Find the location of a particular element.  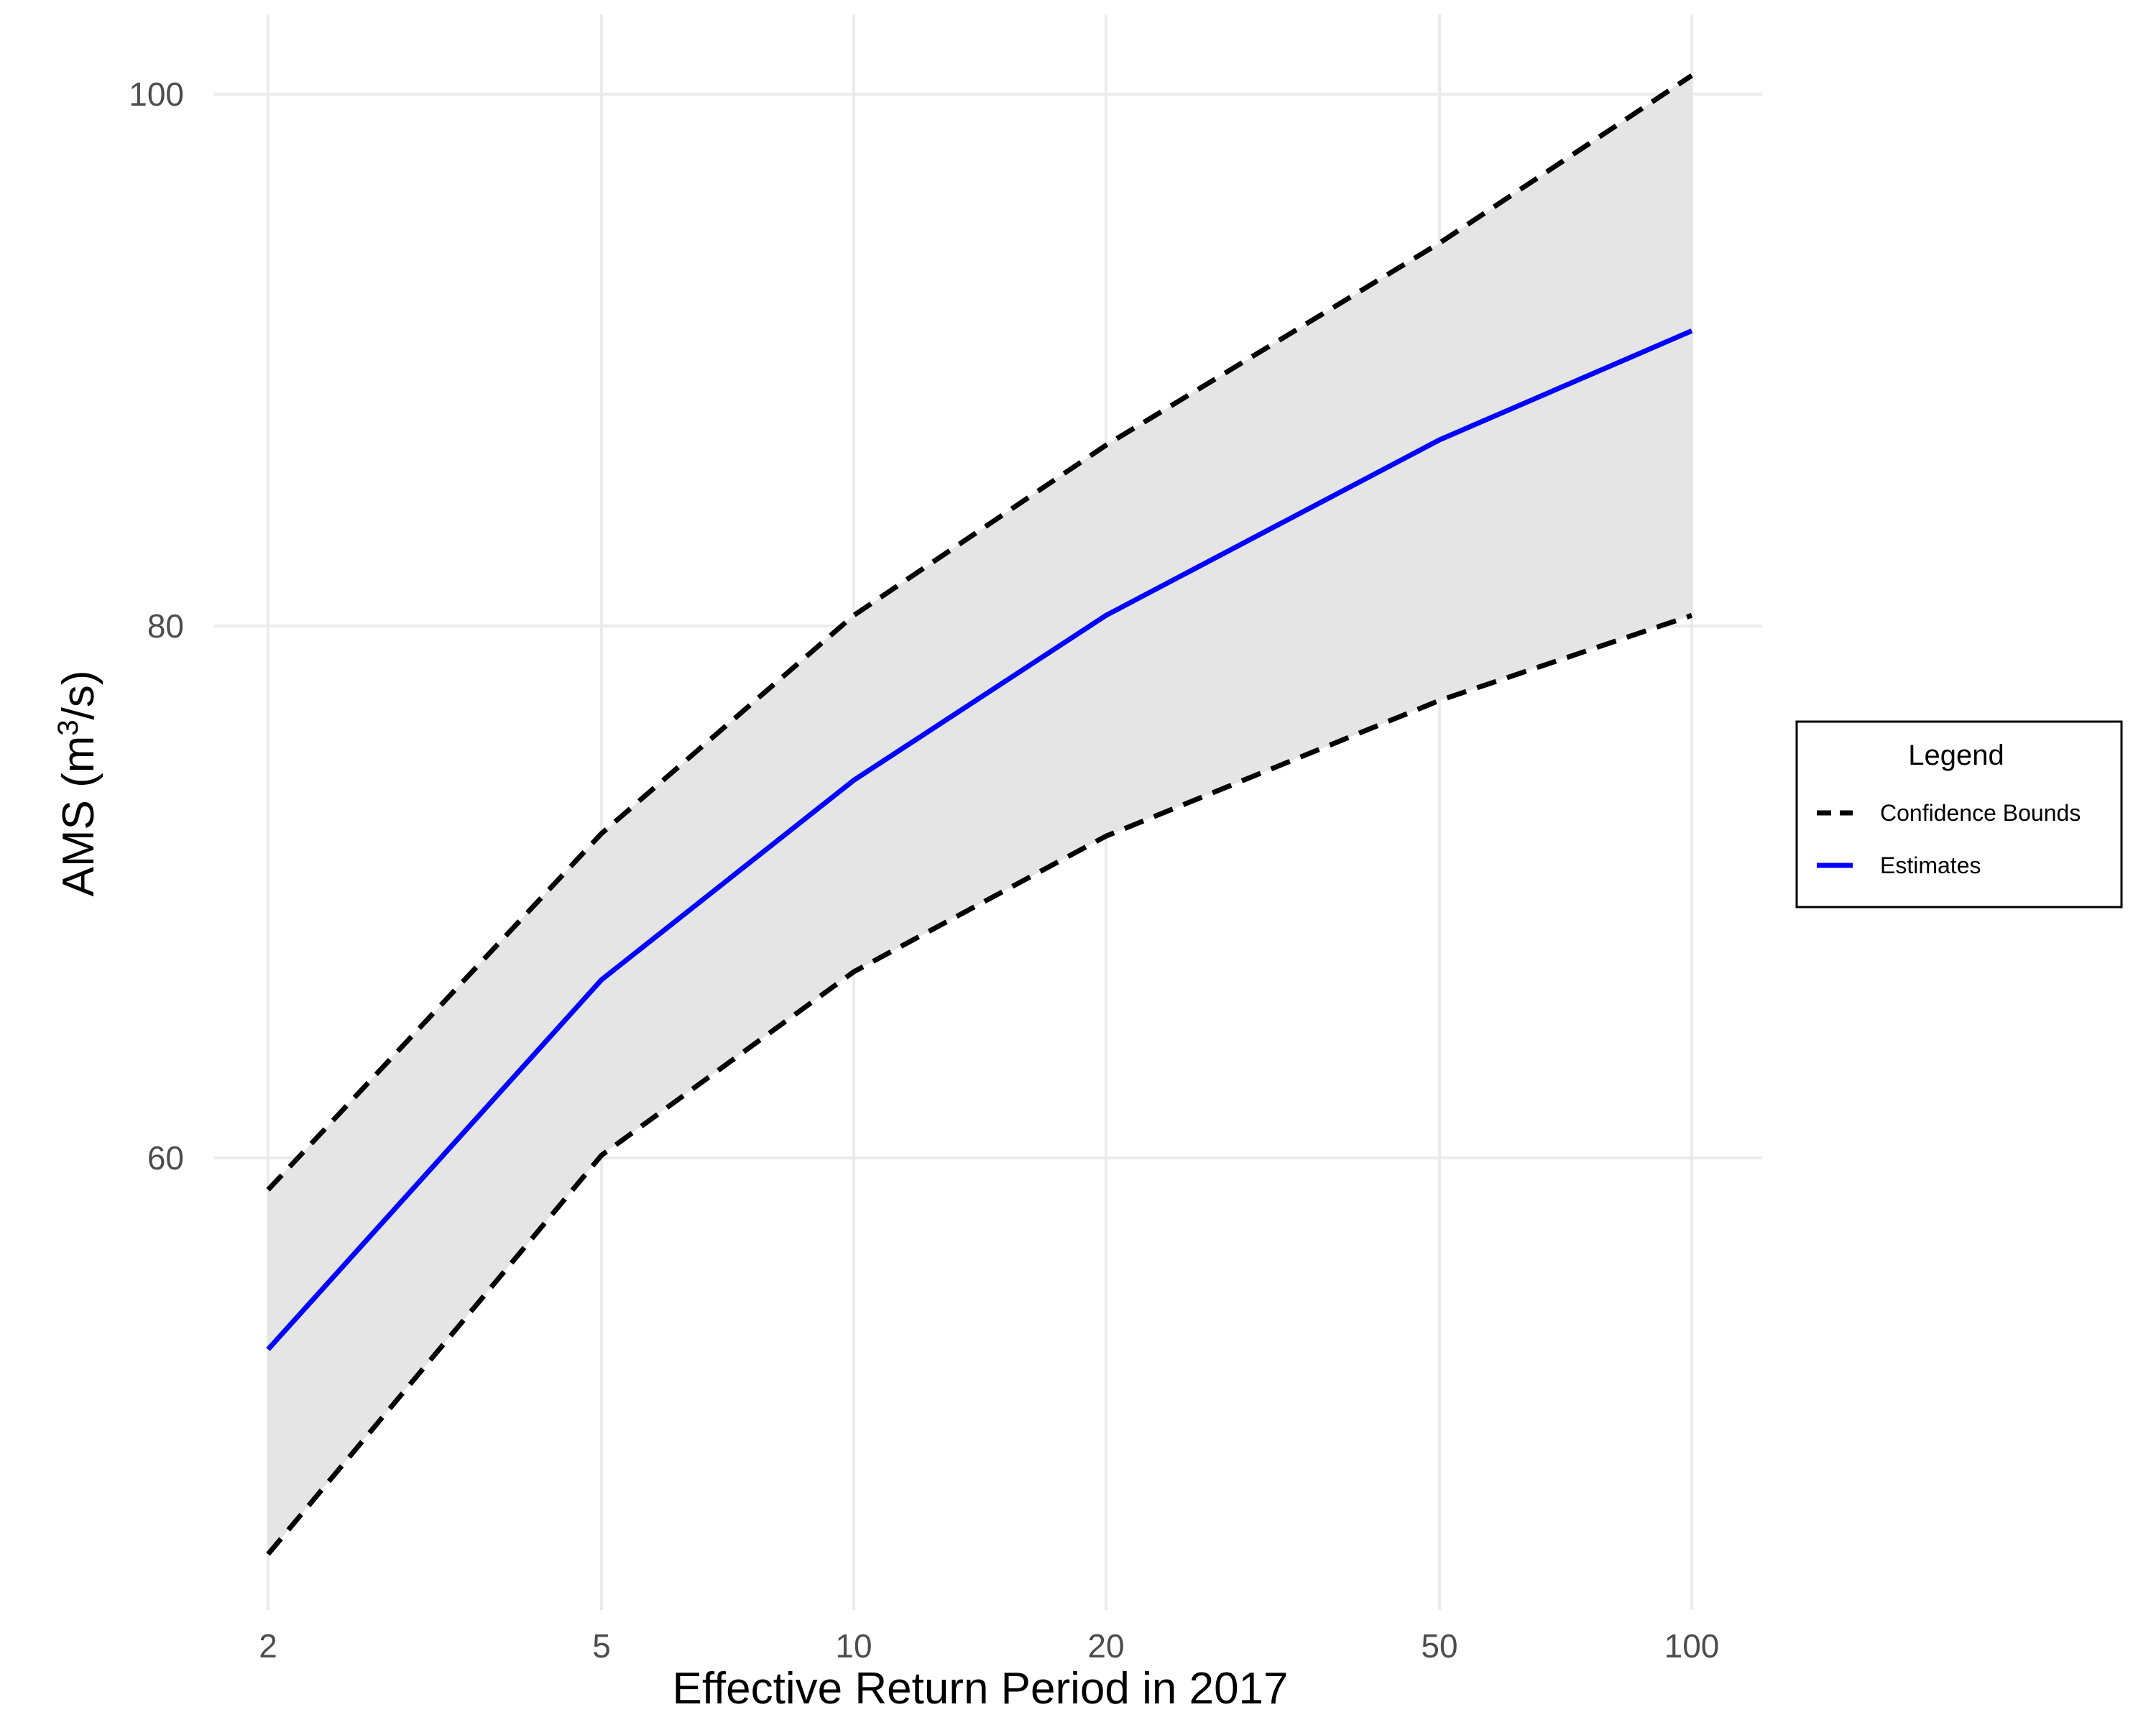

x-tick-label: 100 is located at coordinates (1692, 1646).